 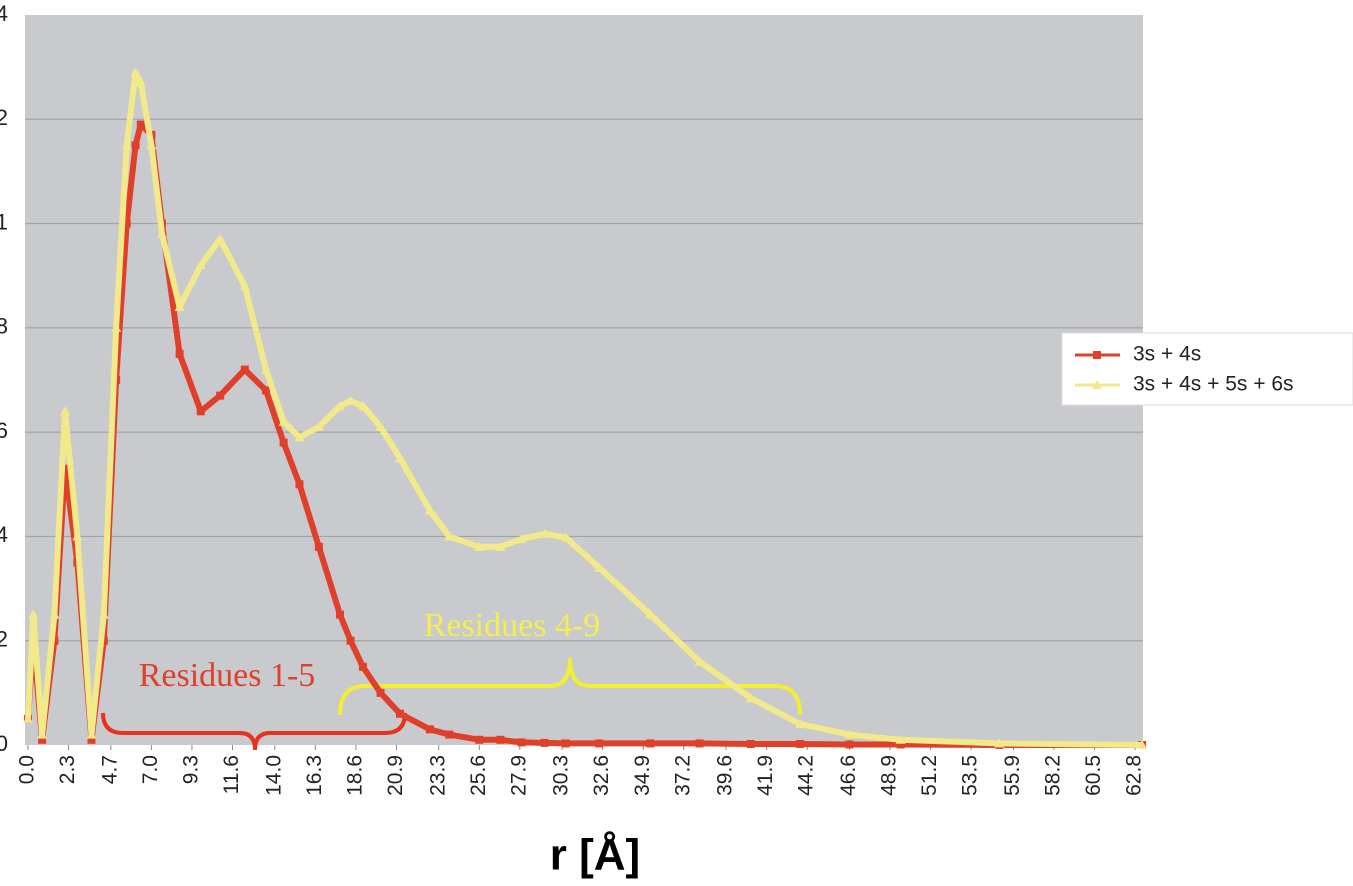 What do you see at coordinates (595, 855) in the screenshot?
I see `x-axis-title: r [Å]` at bounding box center [595, 855].